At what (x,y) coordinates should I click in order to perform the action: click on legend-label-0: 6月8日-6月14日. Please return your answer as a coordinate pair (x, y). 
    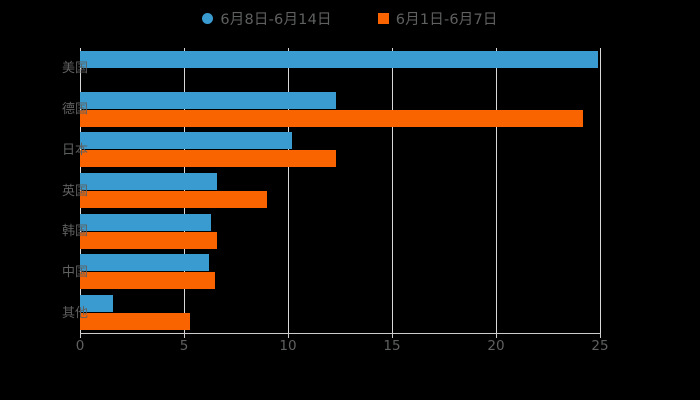
    Looking at the image, I should click on (276, 19).